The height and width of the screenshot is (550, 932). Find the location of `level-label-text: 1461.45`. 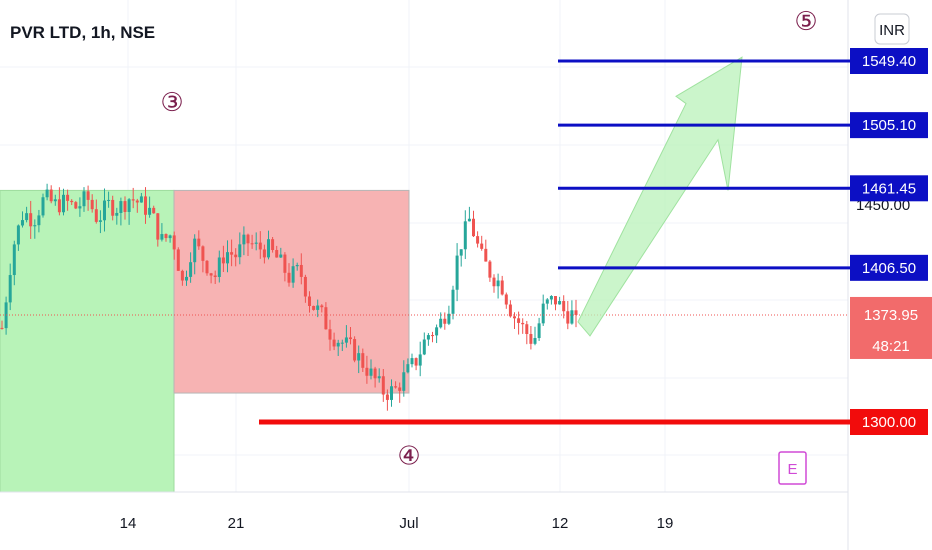

level-label-text: 1461.45 is located at coordinates (889, 188).